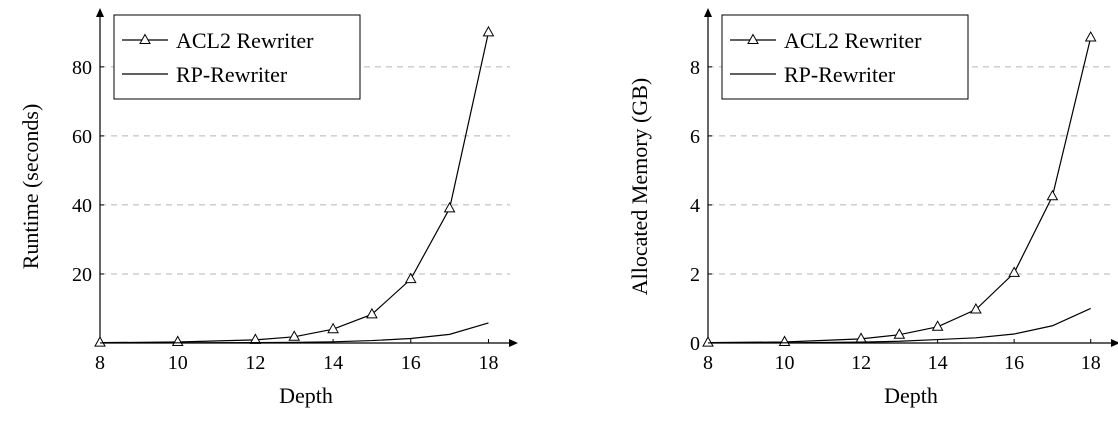 The width and height of the screenshot is (1118, 427). Describe the element at coordinates (695, 137) in the screenshot. I see `y-tick-label: 6` at that location.